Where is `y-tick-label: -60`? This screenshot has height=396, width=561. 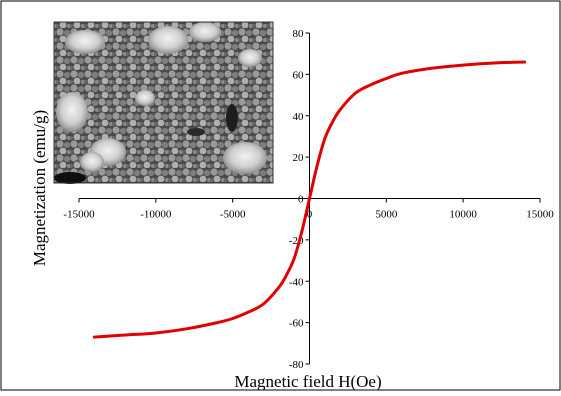 y-tick-label: -60 is located at coordinates (296, 324).